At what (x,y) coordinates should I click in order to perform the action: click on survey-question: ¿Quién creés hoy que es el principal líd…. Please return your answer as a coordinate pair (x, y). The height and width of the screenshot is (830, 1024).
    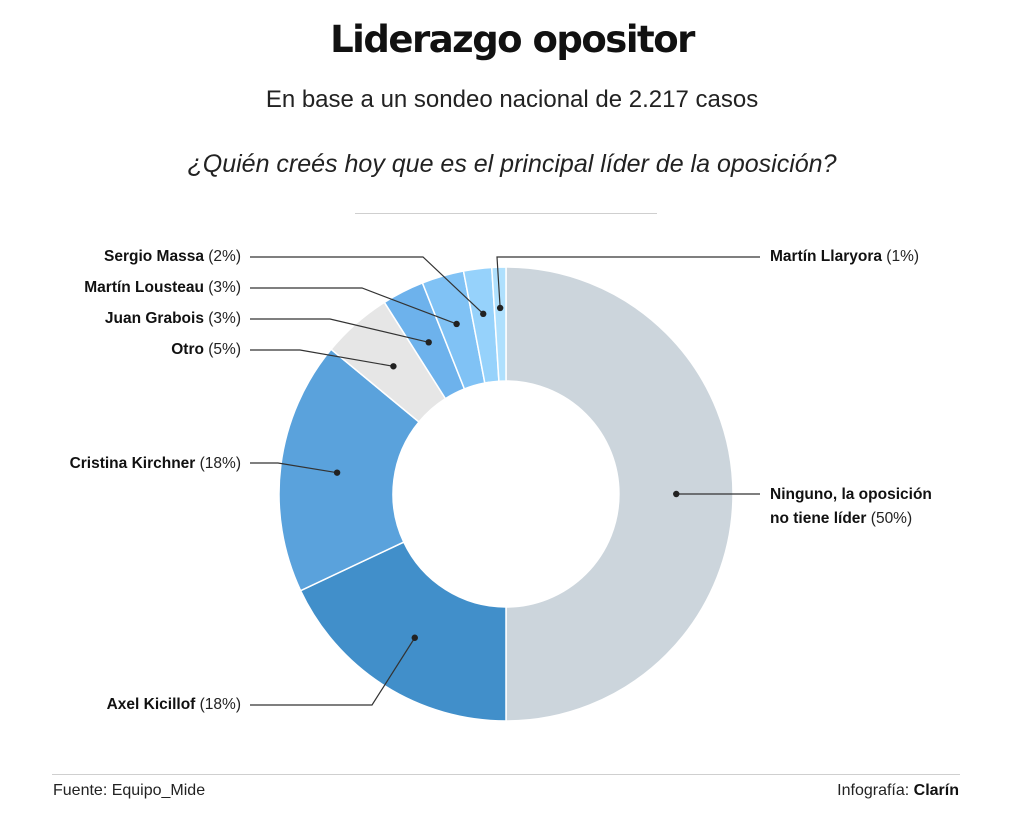
    Looking at the image, I should click on (512, 164).